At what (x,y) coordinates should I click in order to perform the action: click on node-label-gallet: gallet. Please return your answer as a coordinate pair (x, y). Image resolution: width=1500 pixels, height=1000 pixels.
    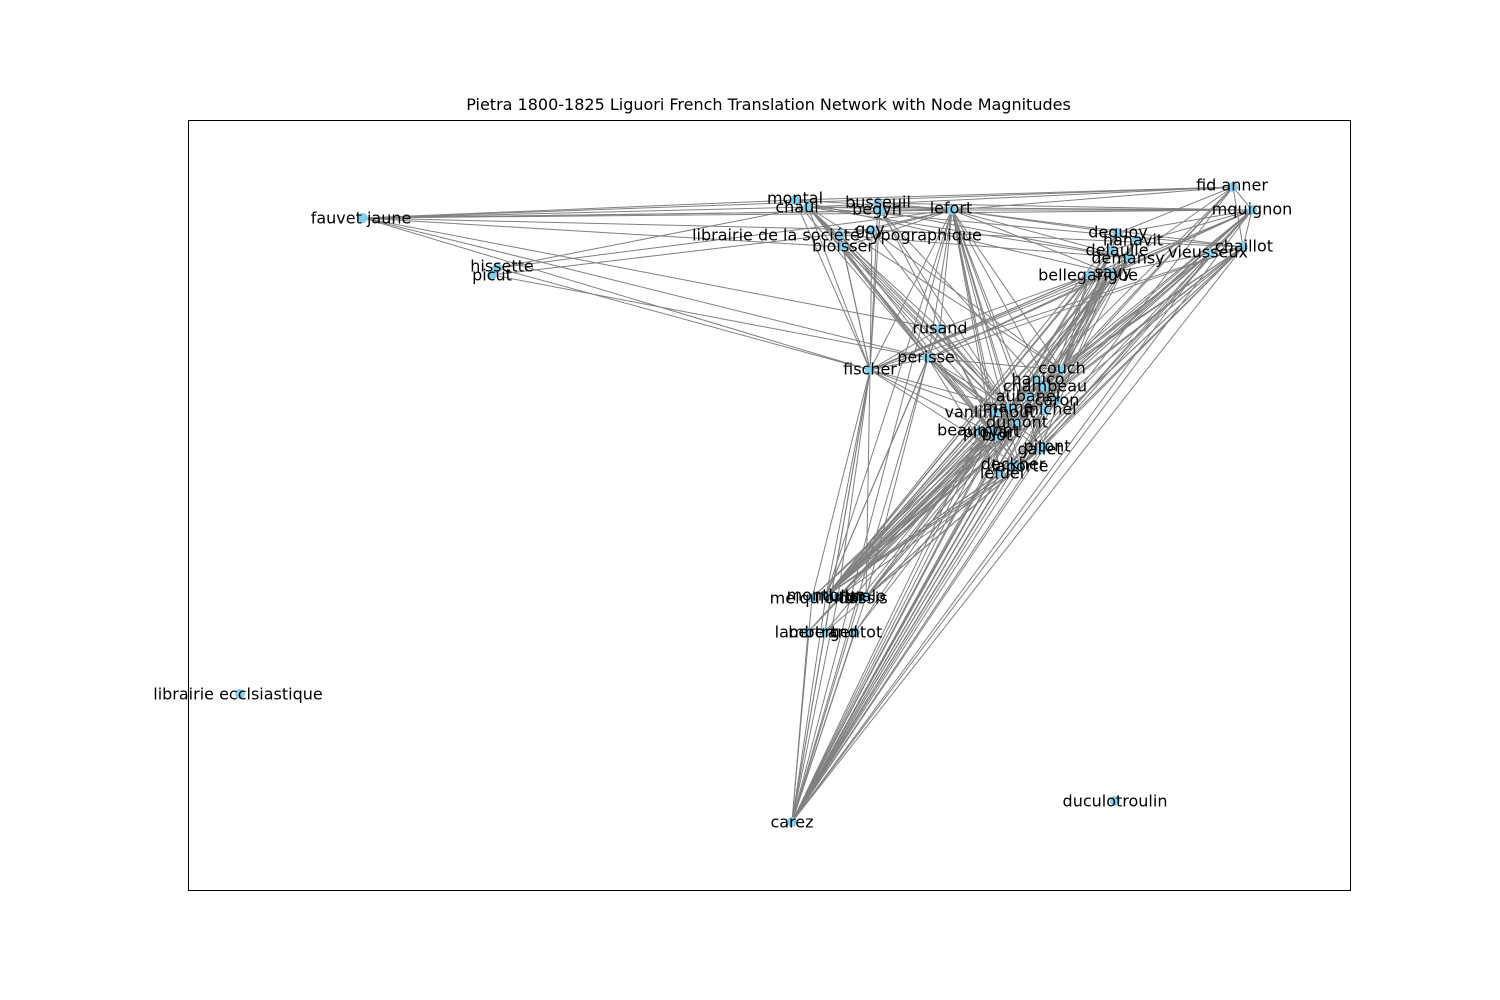
    Looking at the image, I should click on (1040, 449).